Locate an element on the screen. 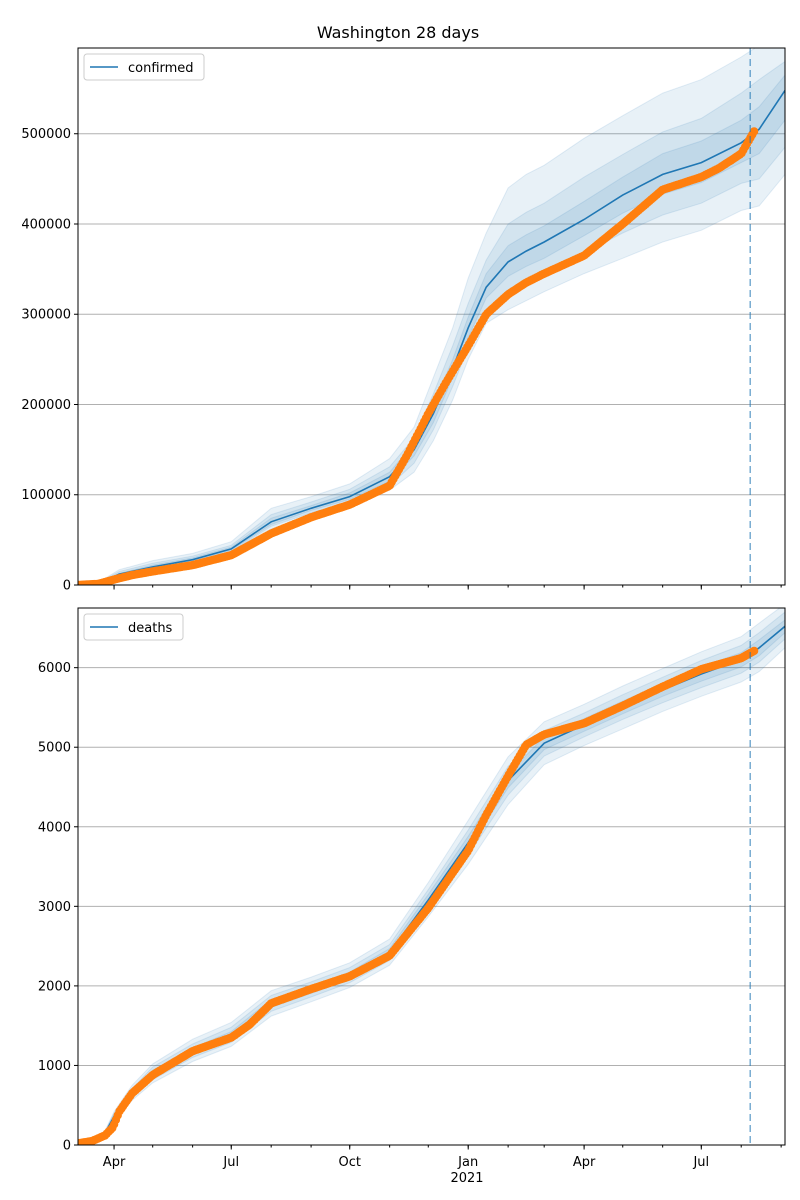 This screenshot has width=800, height=1200. y-tick-label: 5000 is located at coordinates (54, 748).